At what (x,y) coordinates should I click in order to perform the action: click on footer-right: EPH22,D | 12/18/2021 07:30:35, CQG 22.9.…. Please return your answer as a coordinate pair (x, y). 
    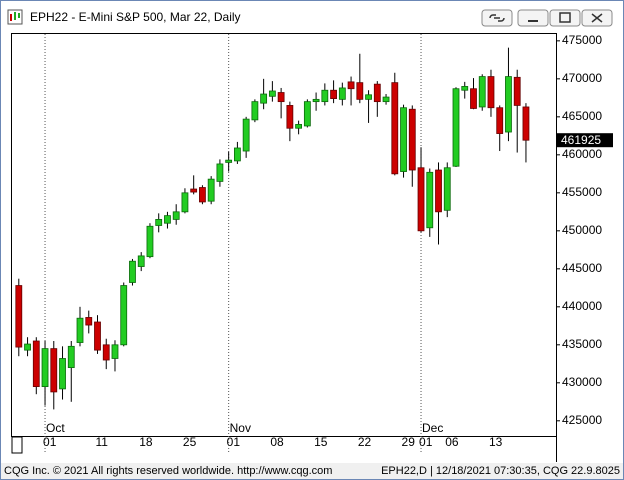
    Looking at the image, I should click on (500, 471).